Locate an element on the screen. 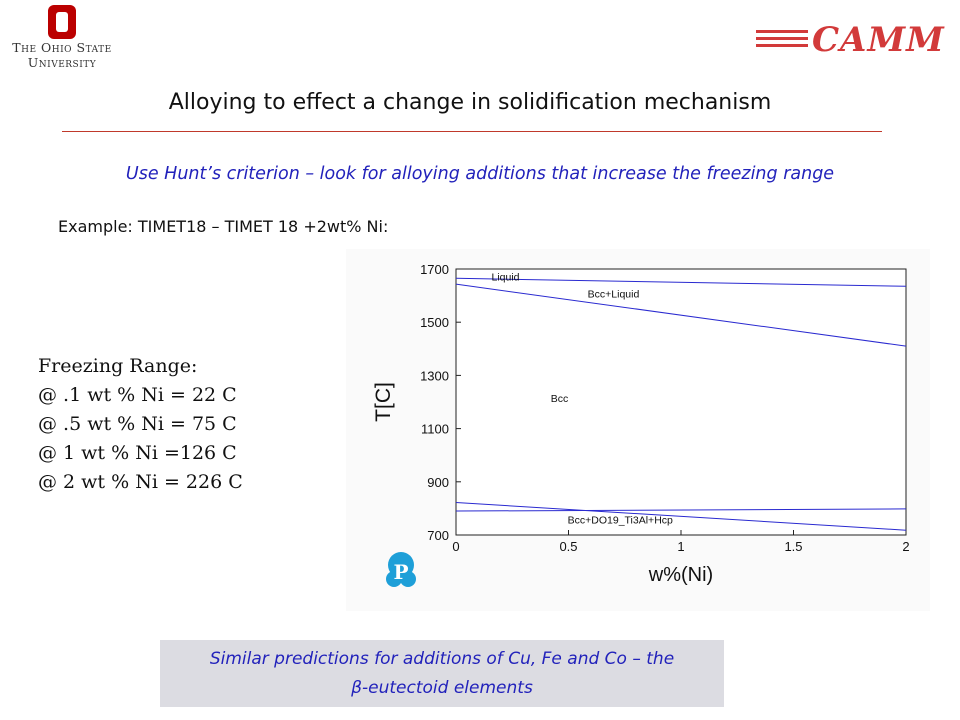 The image size is (960, 720). osu-logo: The Ohio State University is located at coordinates (62, 37).